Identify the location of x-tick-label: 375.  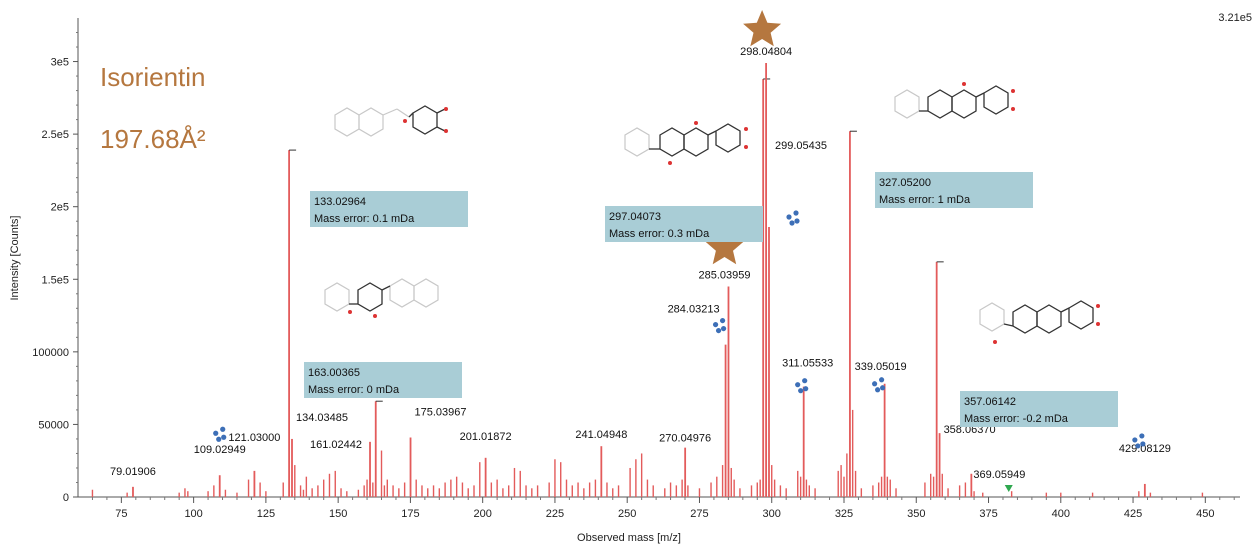
(988, 514).